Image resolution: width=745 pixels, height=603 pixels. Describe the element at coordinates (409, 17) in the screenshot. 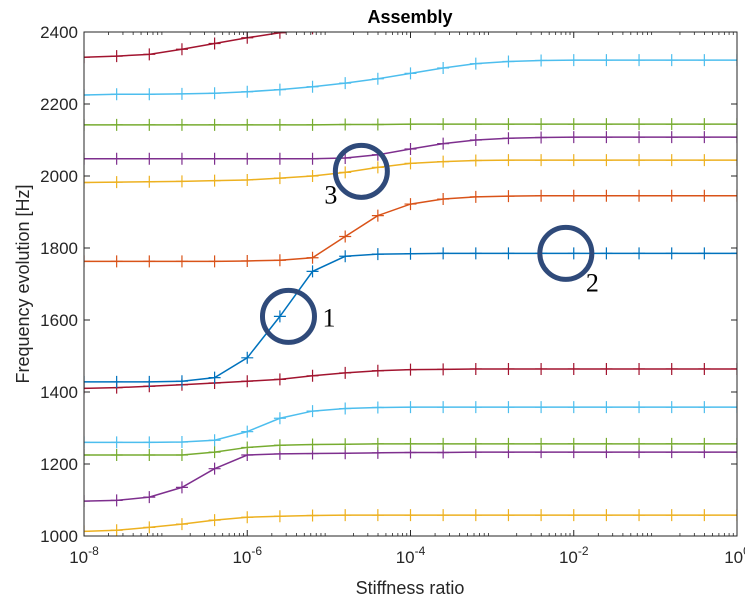

I see `chart-title: Assembly` at that location.